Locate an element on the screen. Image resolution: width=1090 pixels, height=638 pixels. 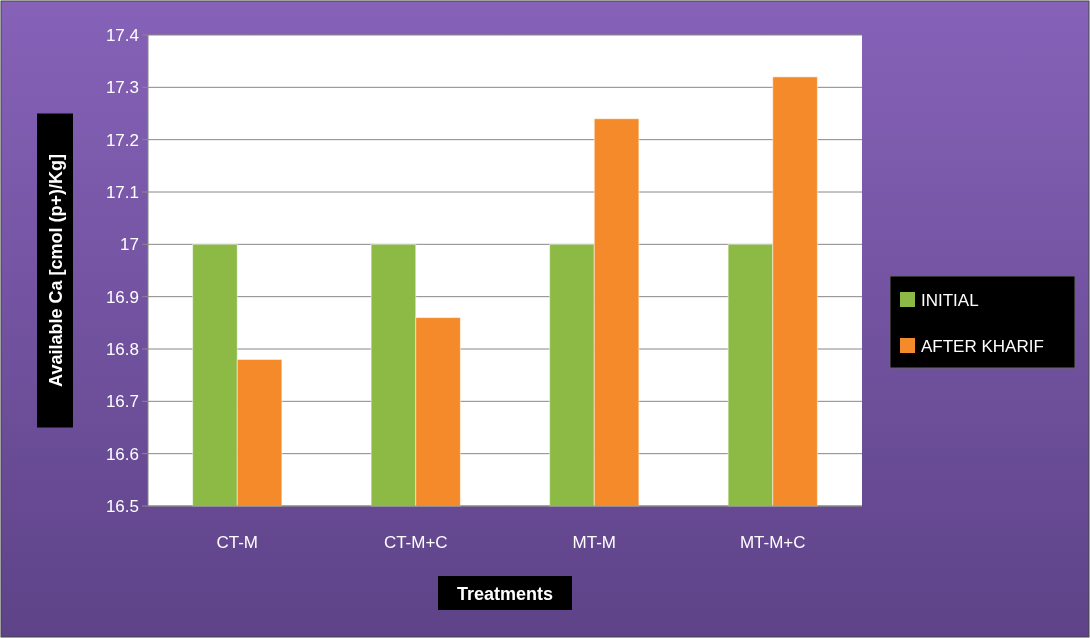
y-tick-label: 17.3 is located at coordinates (122, 88).